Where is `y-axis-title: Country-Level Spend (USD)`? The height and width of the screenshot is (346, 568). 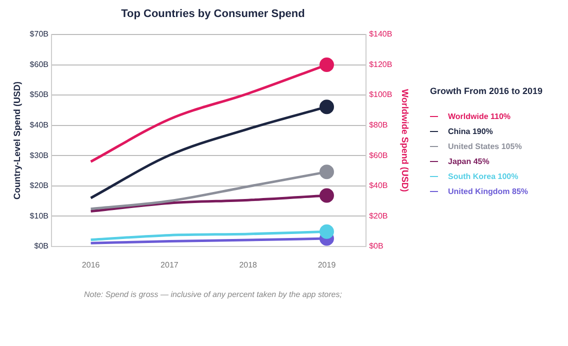
y-axis-title: Country-Level Spend (USD) is located at coordinates (17, 140).